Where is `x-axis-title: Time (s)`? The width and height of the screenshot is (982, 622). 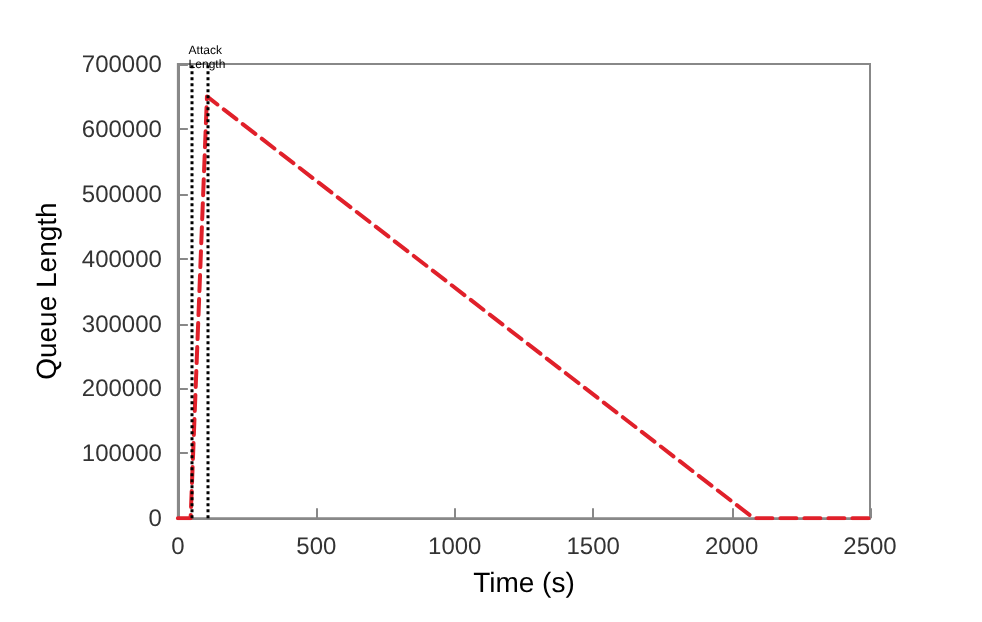 x-axis-title: Time (s) is located at coordinates (524, 582).